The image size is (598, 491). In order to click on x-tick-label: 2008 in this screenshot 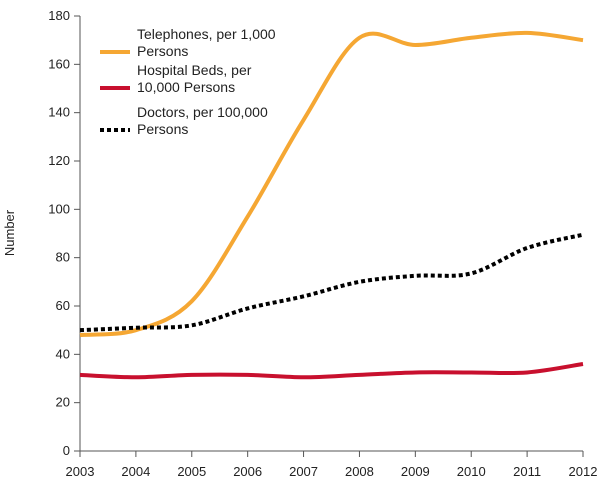, I will do `click(359, 471)`.